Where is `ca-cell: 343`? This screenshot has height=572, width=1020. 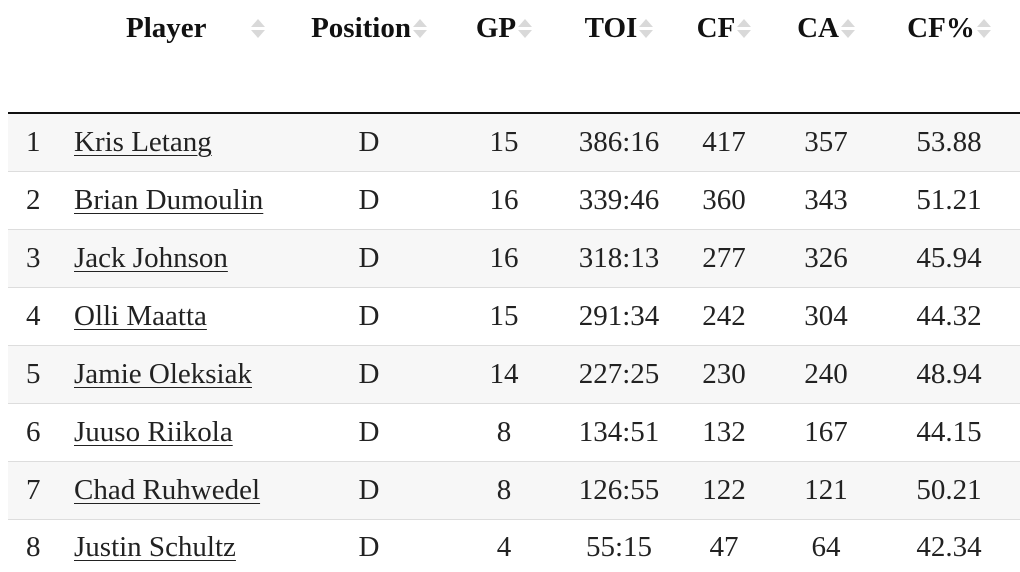
ca-cell: 343 is located at coordinates (826, 199).